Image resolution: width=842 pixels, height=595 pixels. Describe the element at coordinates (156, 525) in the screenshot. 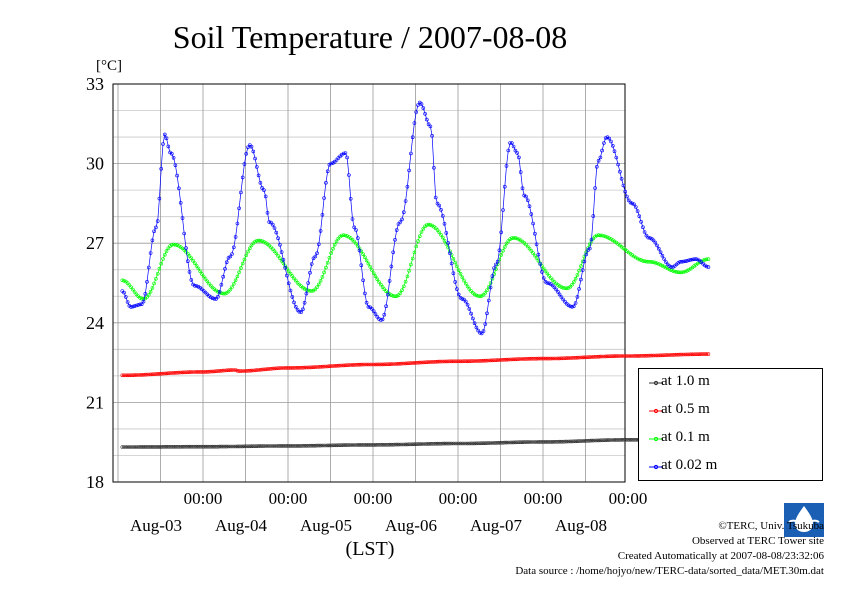

I see `x-tick-date-label: Aug-03` at that location.